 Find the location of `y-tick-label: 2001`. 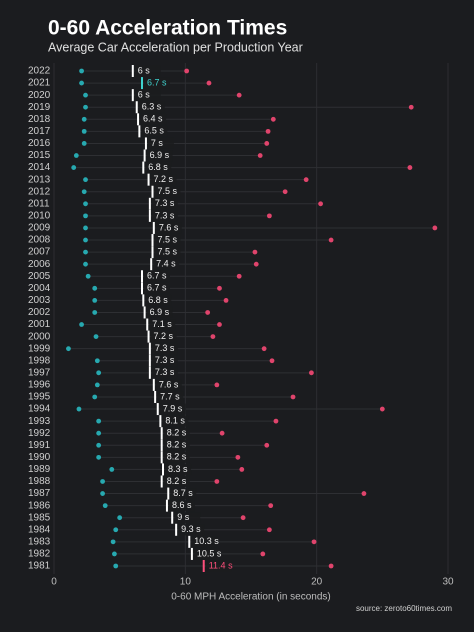

y-tick-label: 2001 is located at coordinates (39, 324).